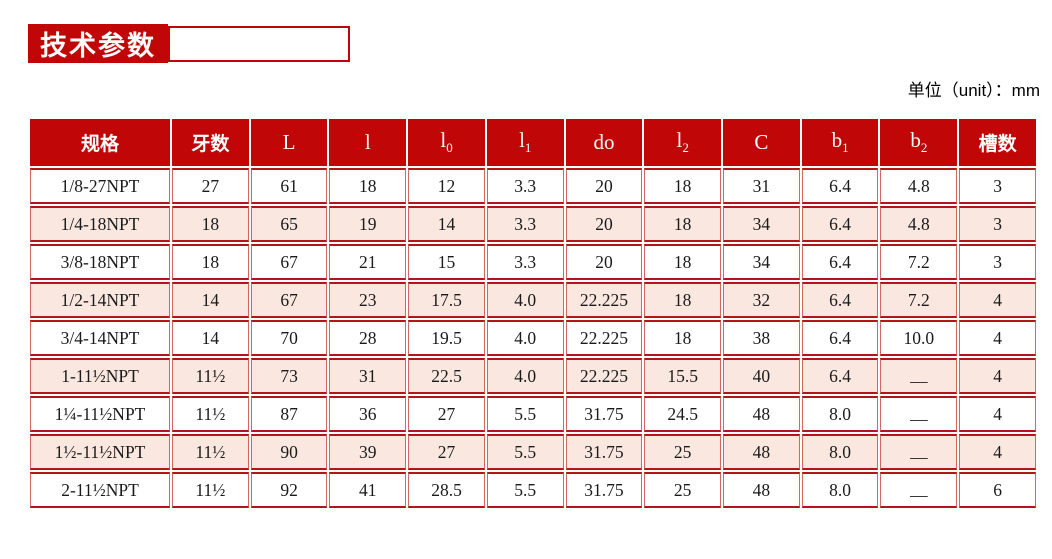 The image size is (1052, 559). I want to click on table-row: 1/4-18NPT 18 65 19 14 3.3 20 18 34 6.4 4.8 3, so click(533, 224).